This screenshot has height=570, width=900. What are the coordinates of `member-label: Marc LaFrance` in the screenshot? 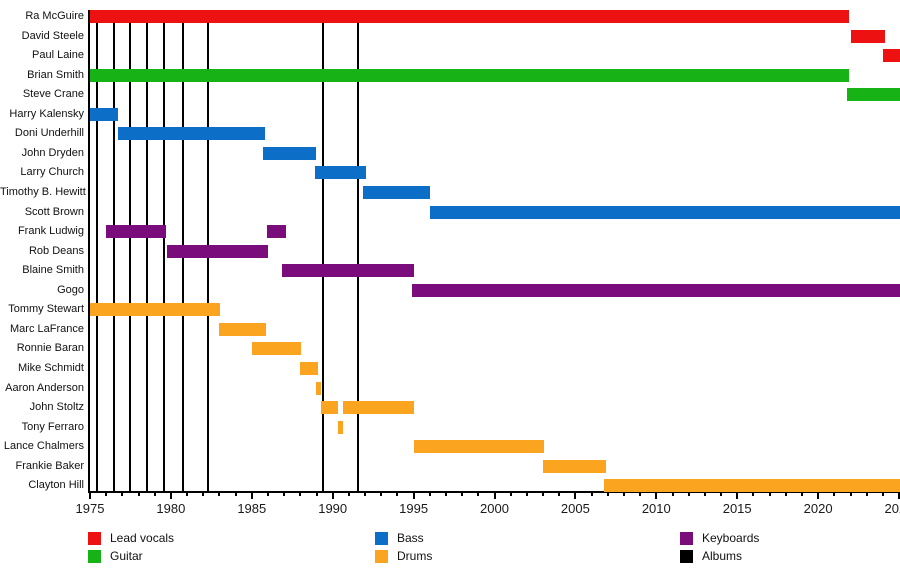 It's located at (47, 328).